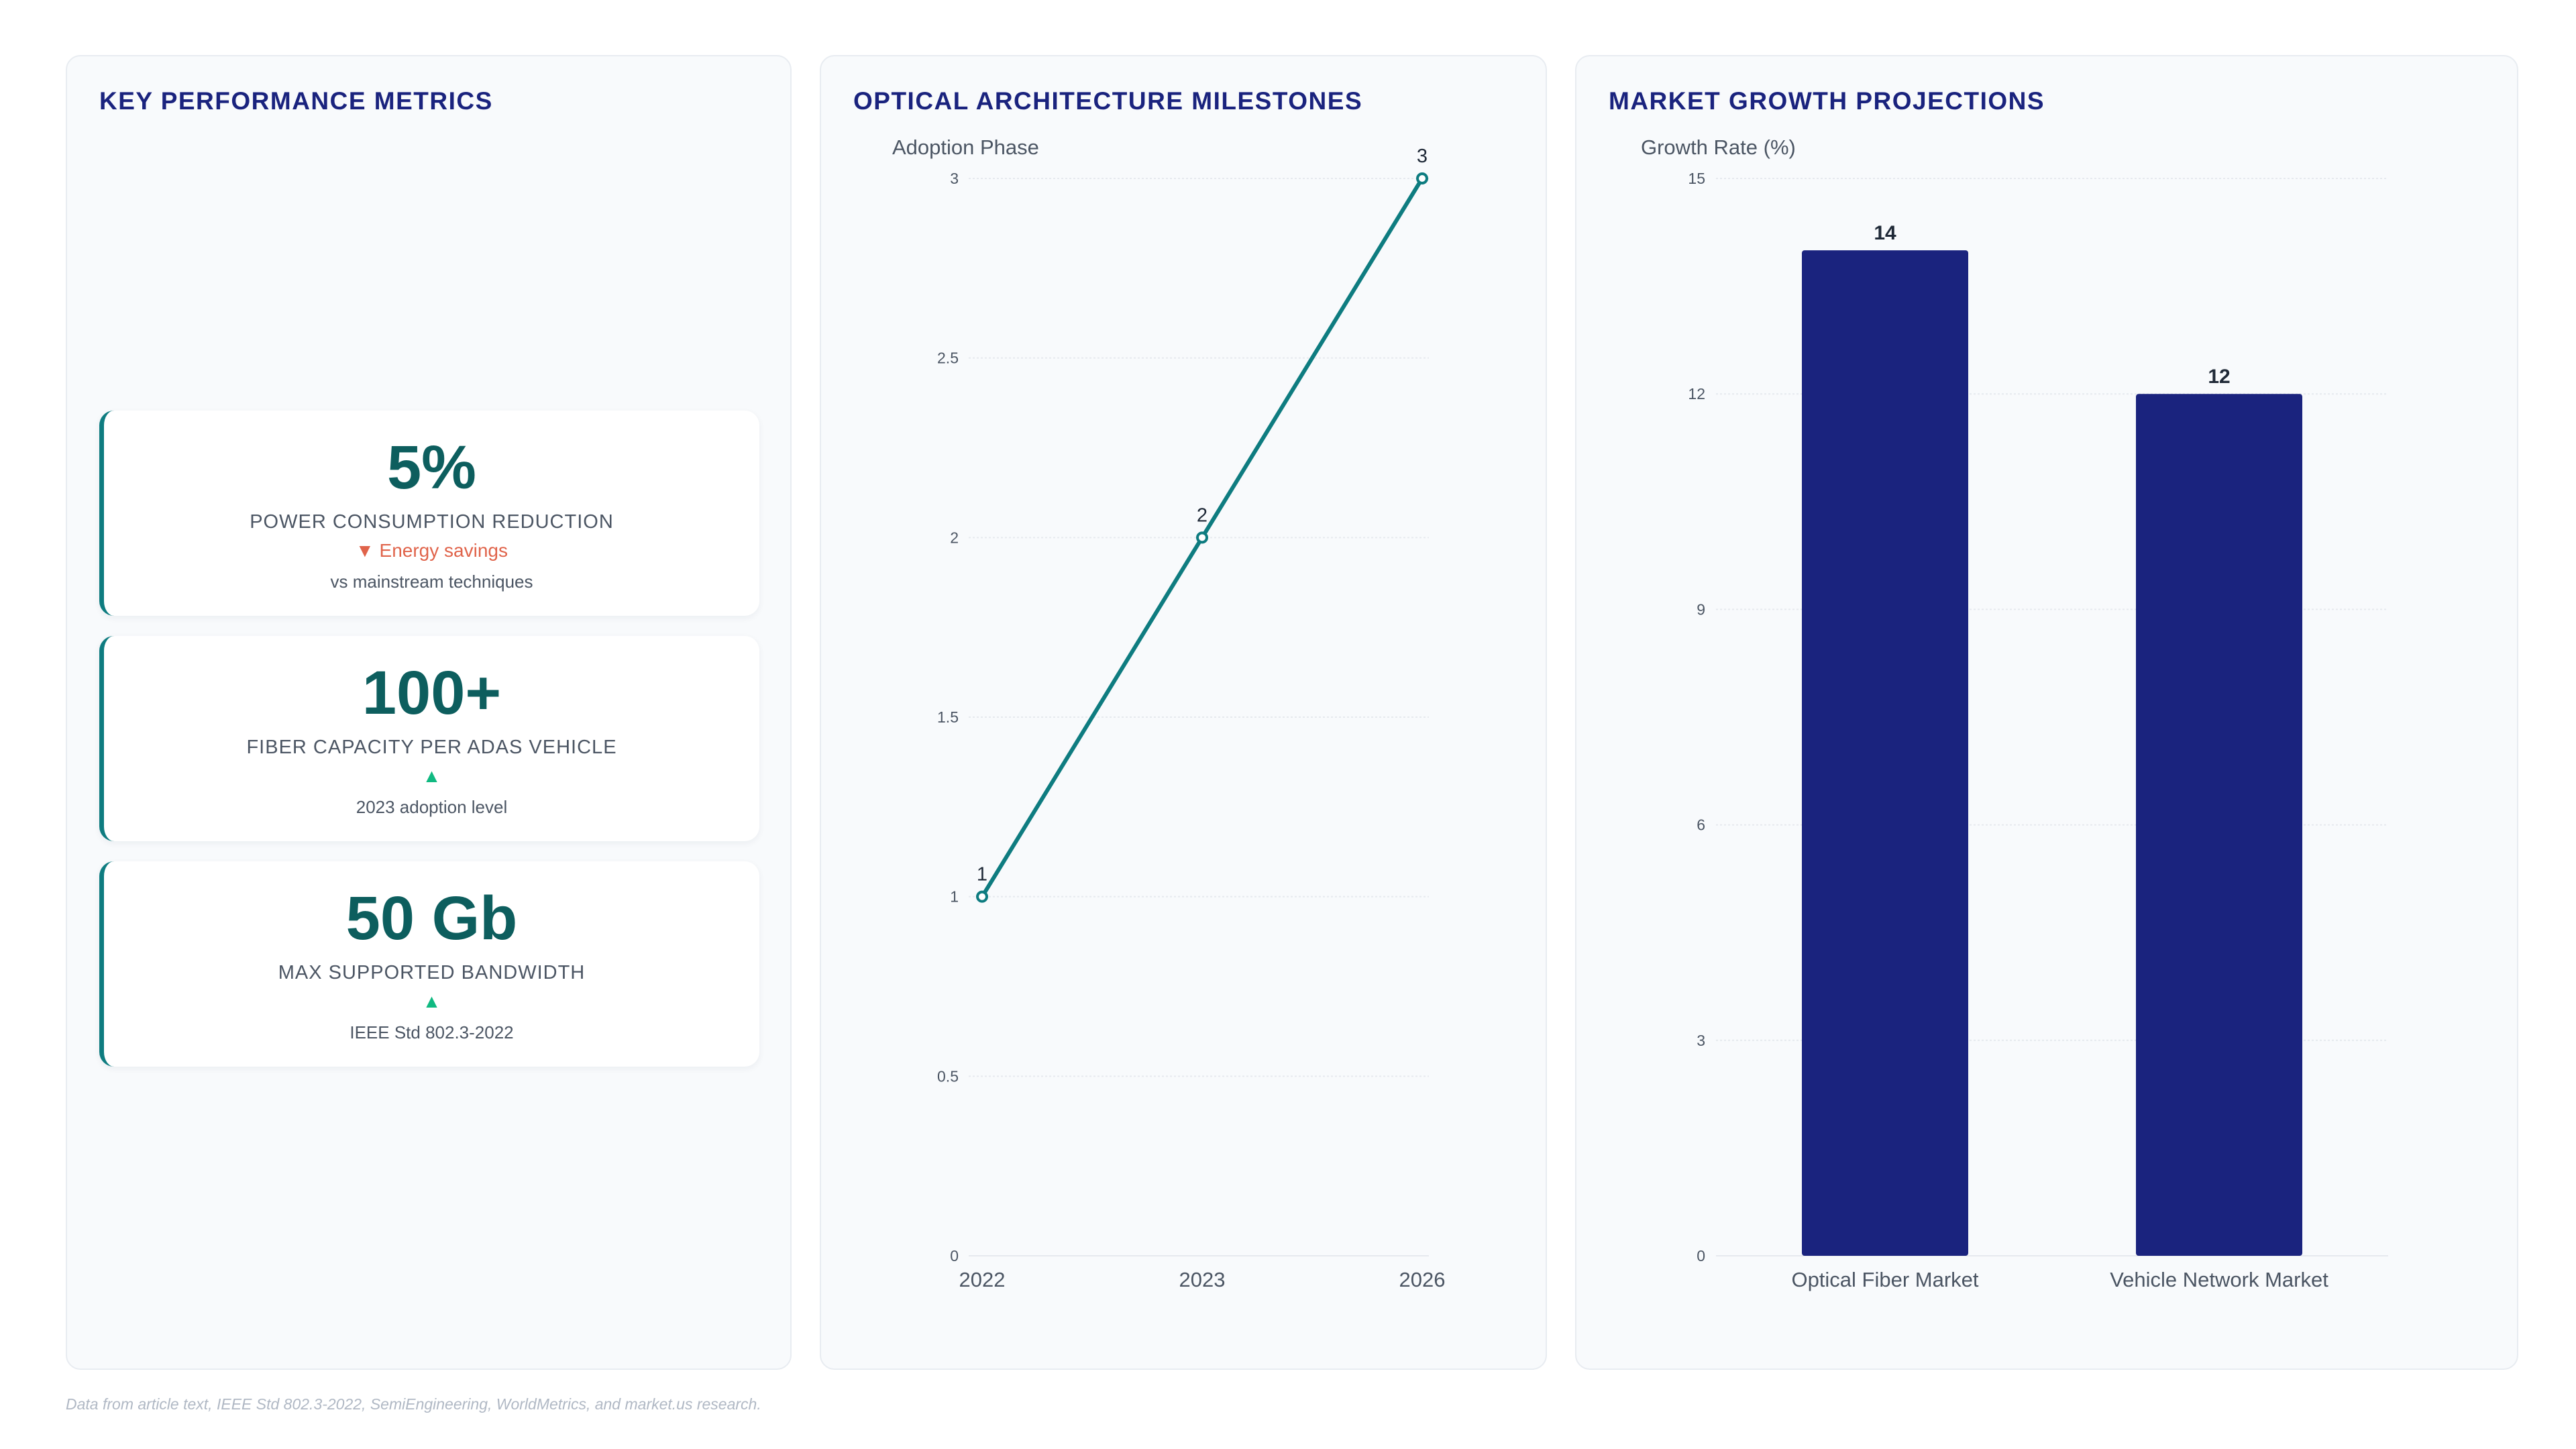 The width and height of the screenshot is (2576, 1449). I want to click on line-x-tick-label: 2023, so click(1202, 1279).